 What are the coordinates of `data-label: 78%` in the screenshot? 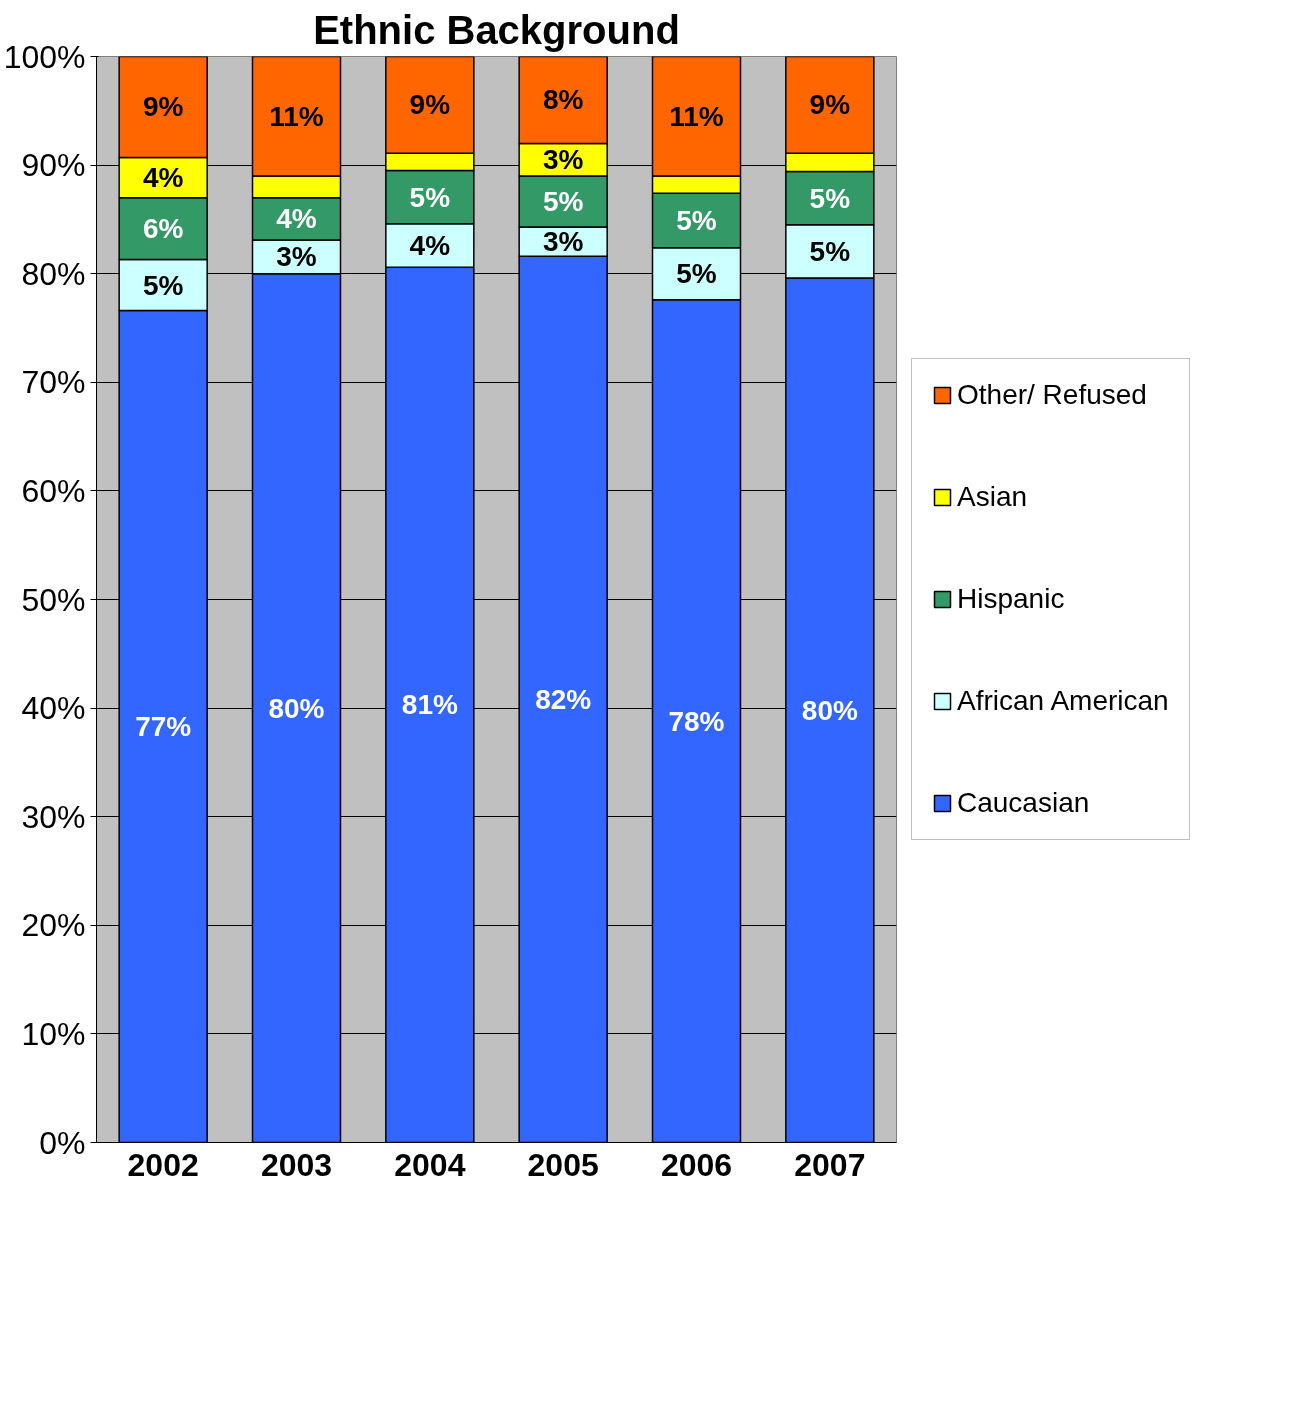 It's located at (696, 721).